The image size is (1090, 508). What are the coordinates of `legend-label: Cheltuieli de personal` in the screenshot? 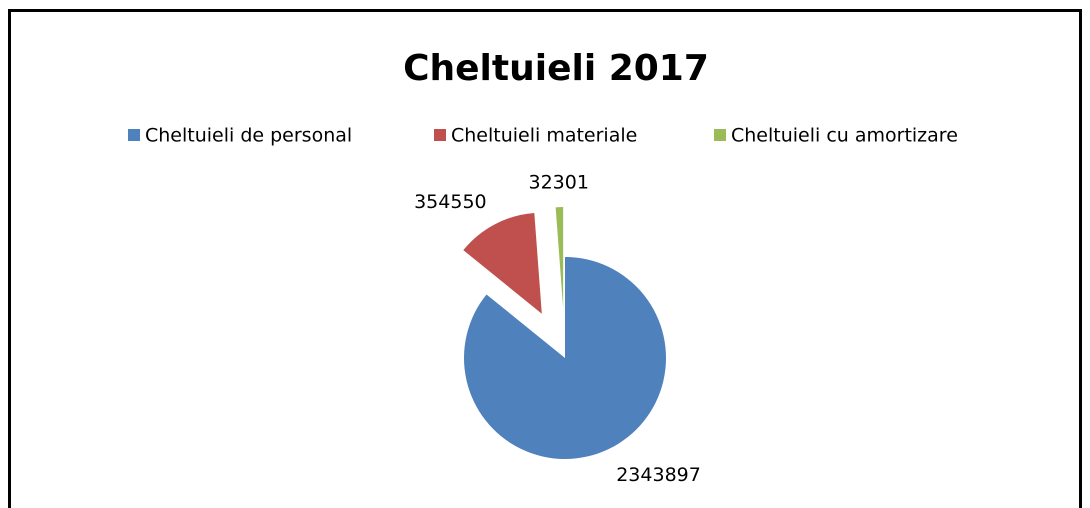 It's located at (248, 136).